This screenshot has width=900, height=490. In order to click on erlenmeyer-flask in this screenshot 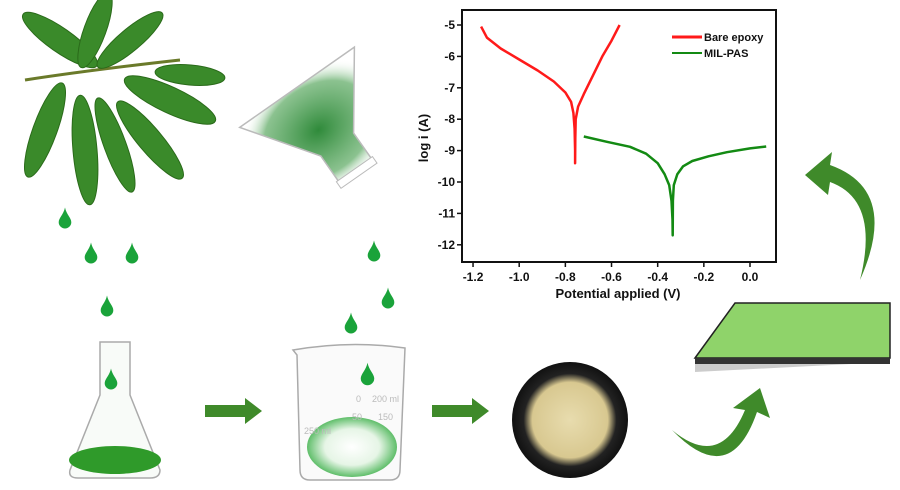, I will do `click(114, 410)`.